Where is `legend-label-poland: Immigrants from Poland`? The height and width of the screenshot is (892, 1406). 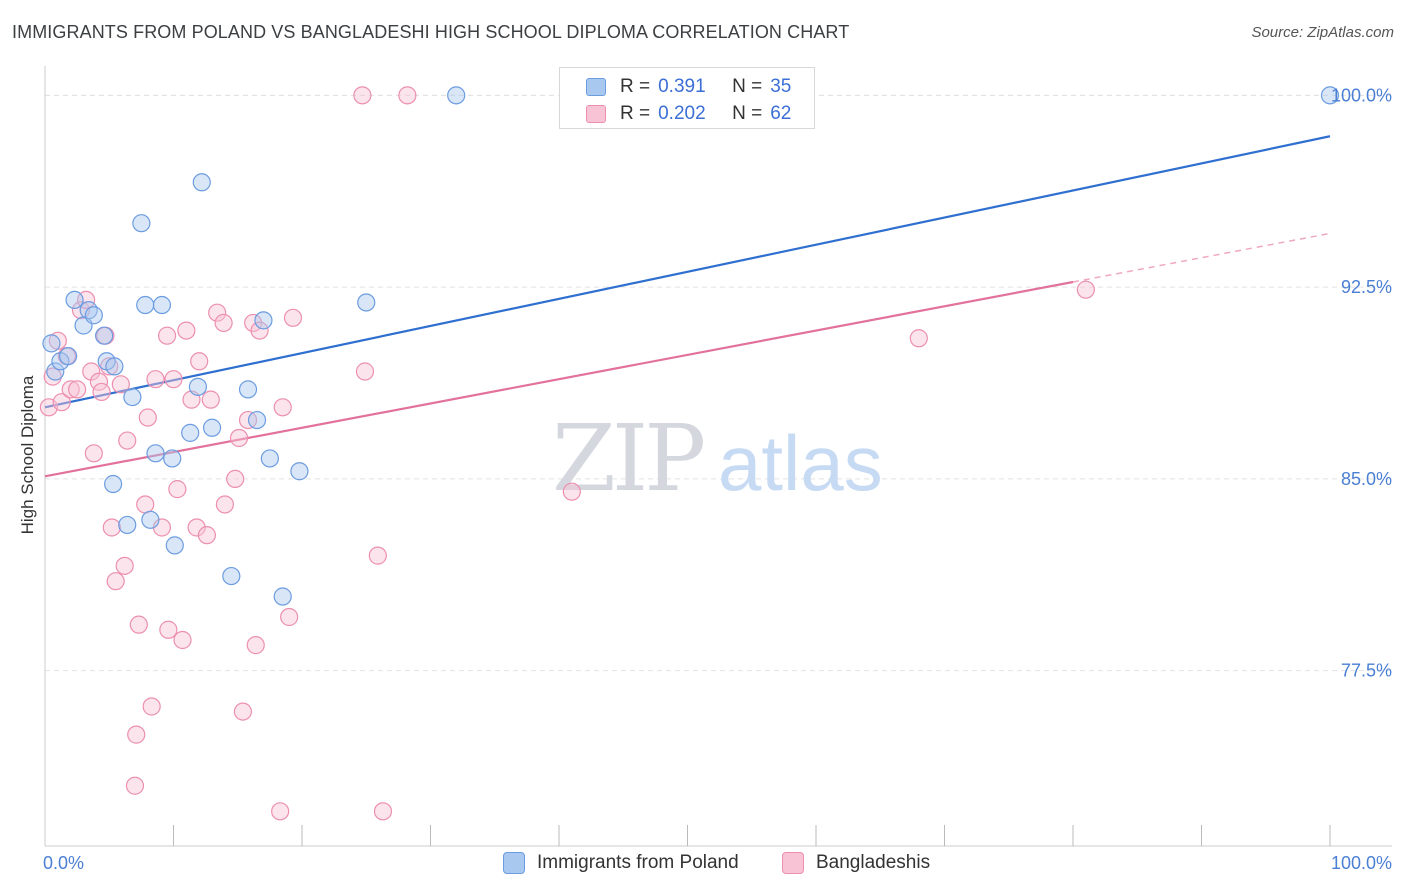 legend-label-poland: Immigrants from Poland is located at coordinates (638, 862).